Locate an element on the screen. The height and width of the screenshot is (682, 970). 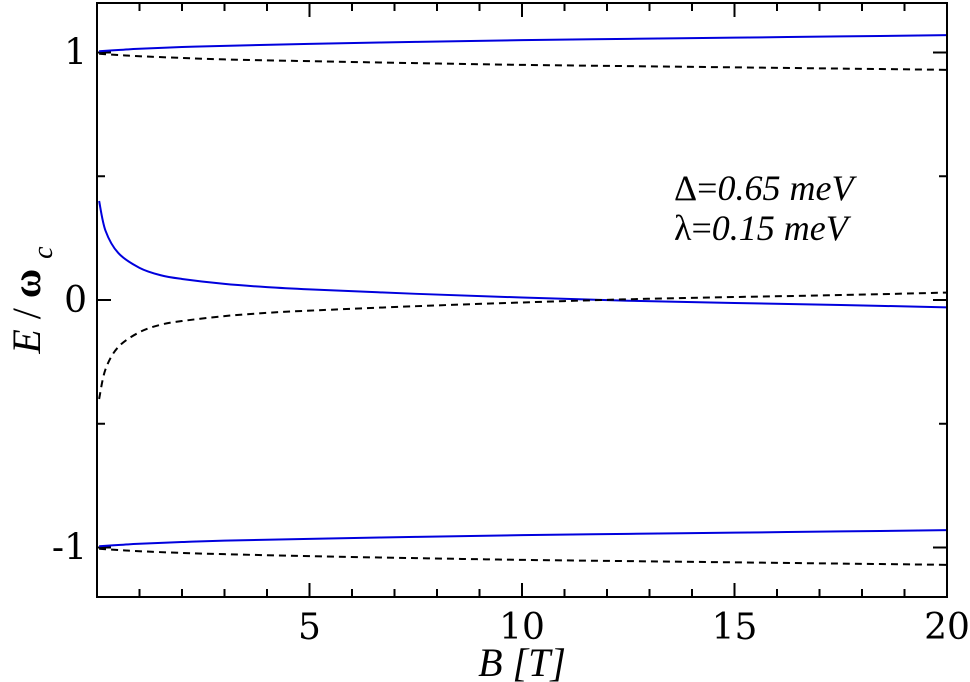
x-tick-label: 20 is located at coordinates (947, 627).